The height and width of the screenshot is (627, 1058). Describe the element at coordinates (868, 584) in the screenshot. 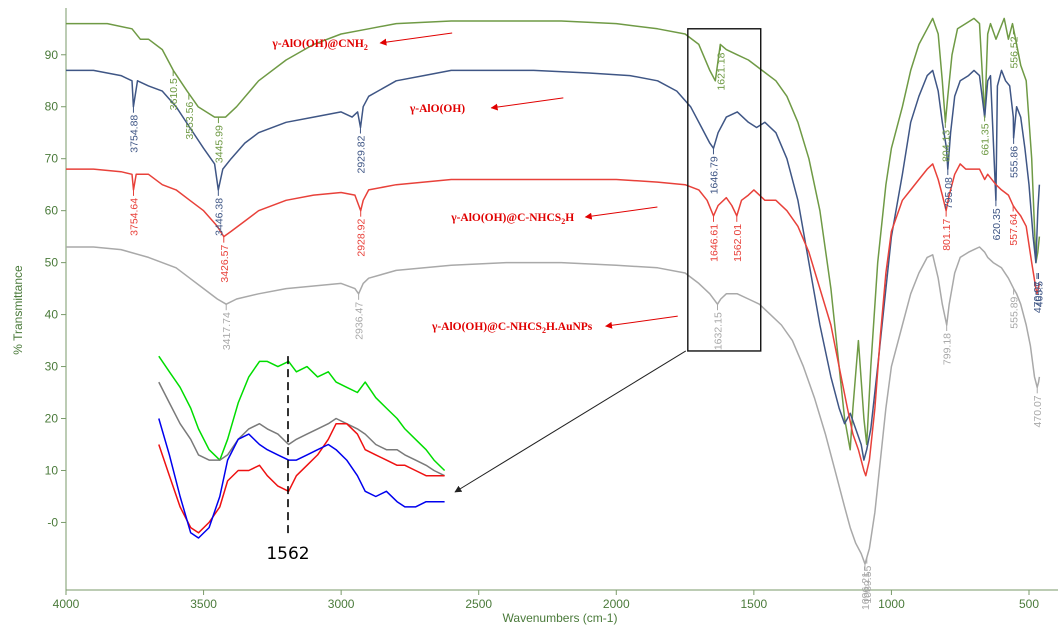

I see `peak-label: 1089.55` at that location.